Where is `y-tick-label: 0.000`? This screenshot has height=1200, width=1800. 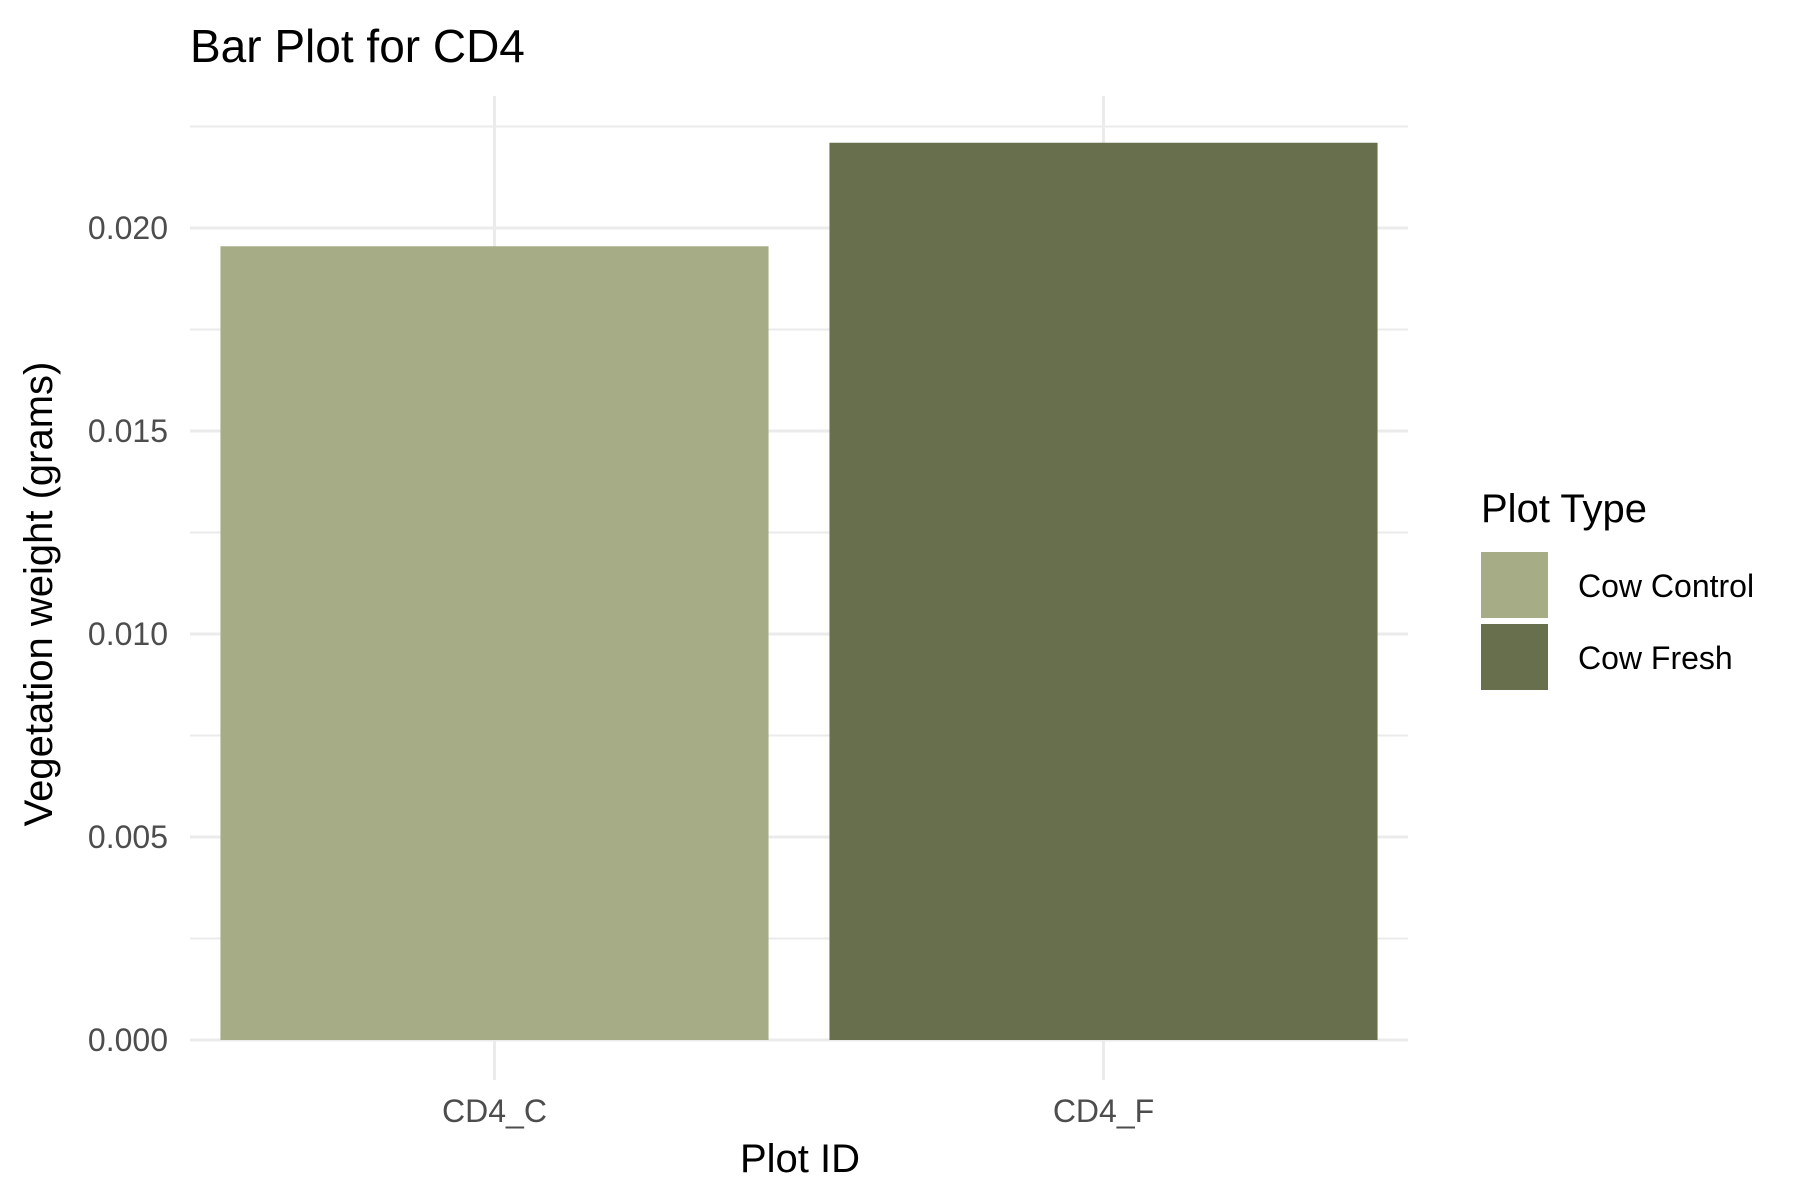 y-tick-label: 0.000 is located at coordinates (128, 1040).